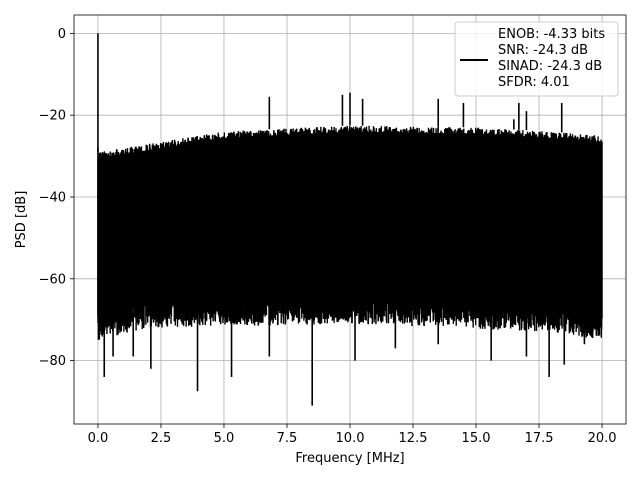 The width and height of the screenshot is (640, 480). I want to click on x-tick-label: 12.5, so click(413, 438).